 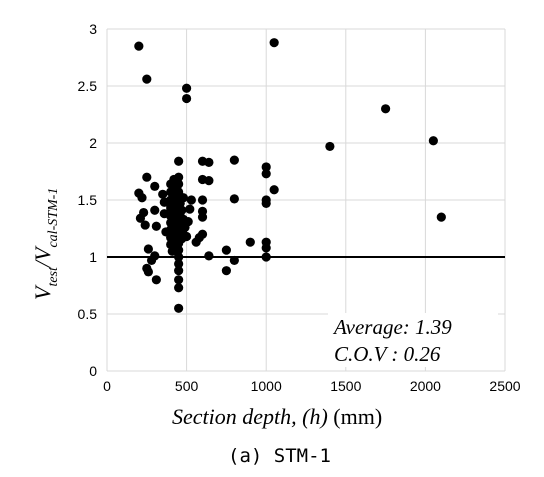 What do you see at coordinates (355, 416) in the screenshot?
I see `x-label-rest: (mm)` at bounding box center [355, 416].